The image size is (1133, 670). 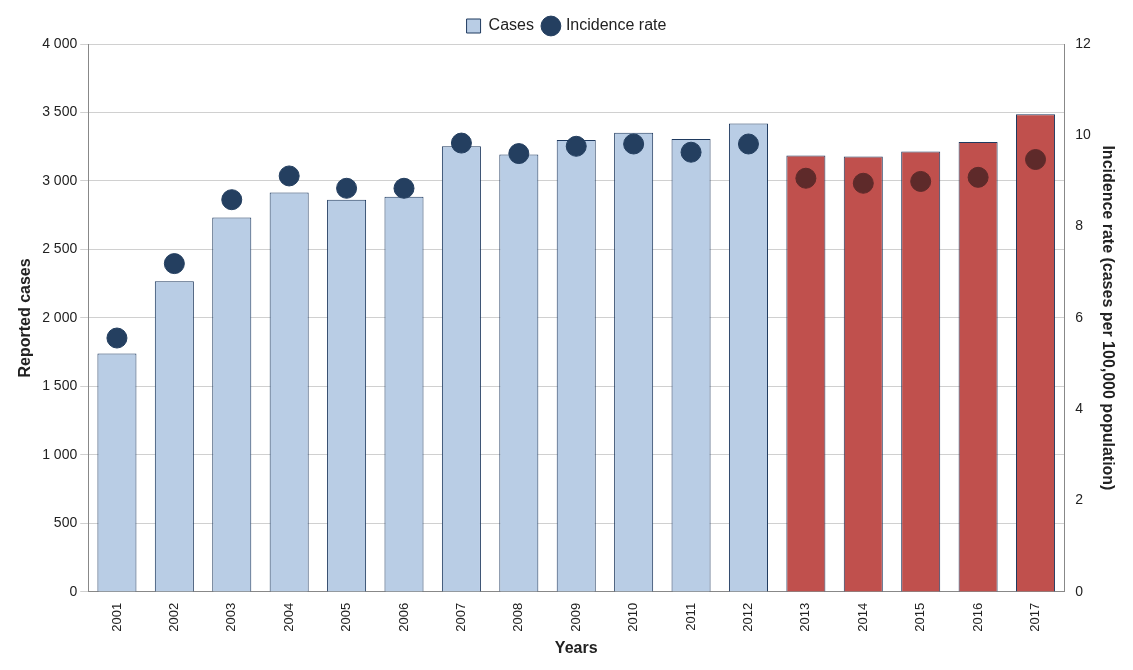 I want to click on x-tick-label: 2017, so click(x=1035, y=617).